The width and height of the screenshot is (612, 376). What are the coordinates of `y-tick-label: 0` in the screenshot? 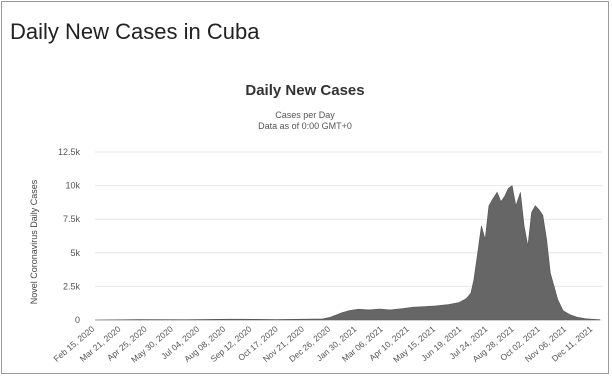 It's located at (77, 320).